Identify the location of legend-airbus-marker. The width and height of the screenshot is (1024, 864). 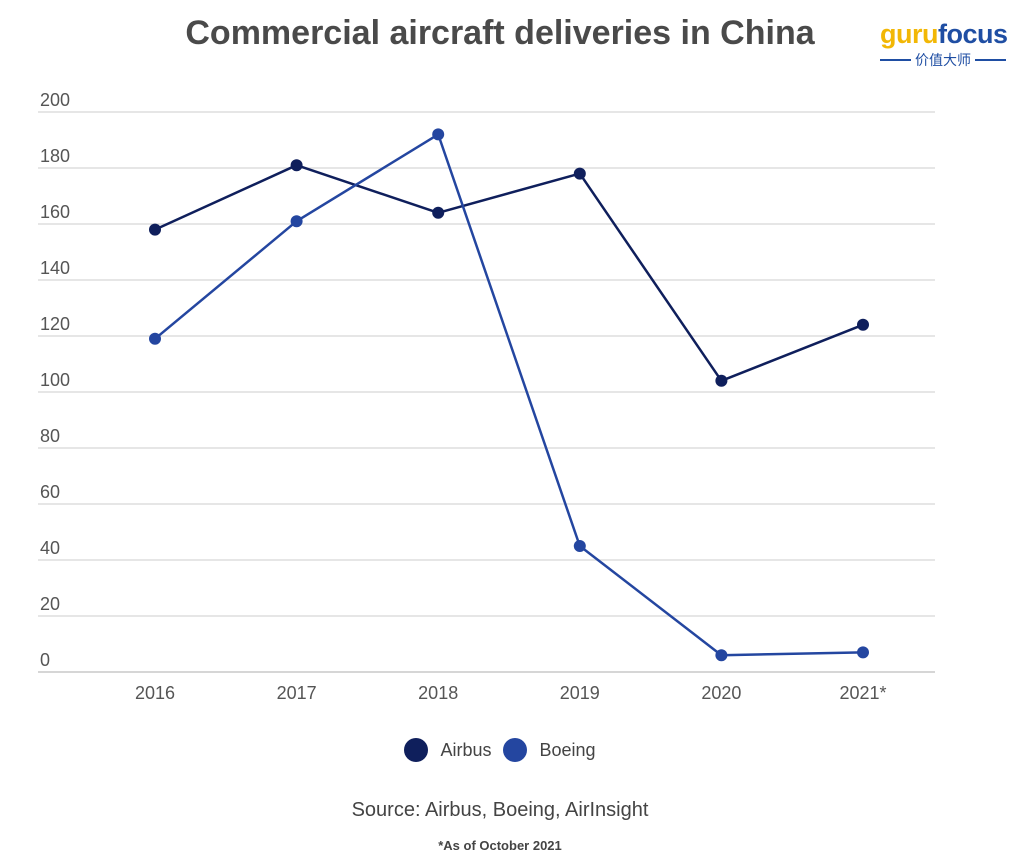
(416, 750).